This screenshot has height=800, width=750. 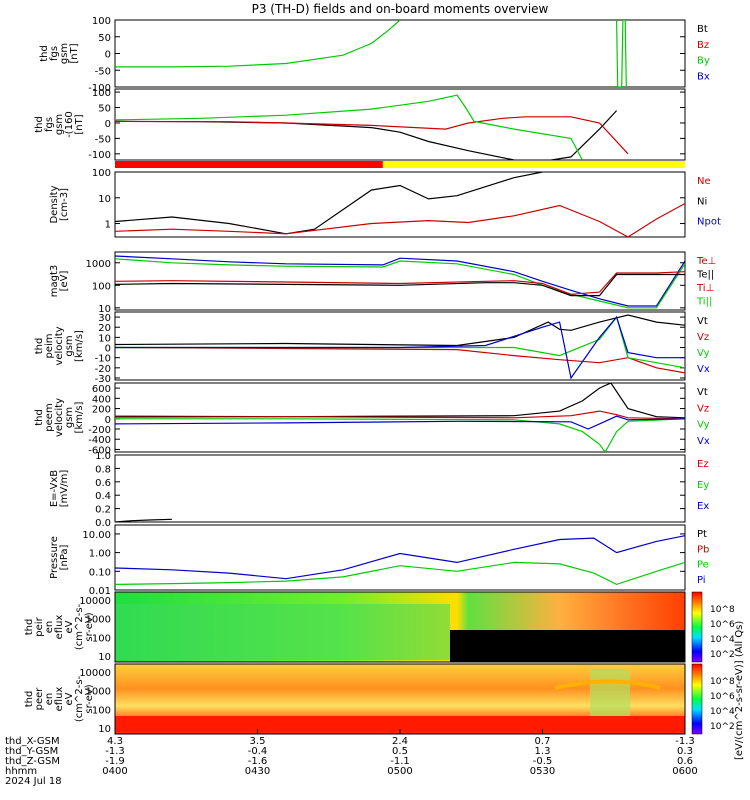 I want to click on x-axis-value: 0530, so click(x=542, y=771).